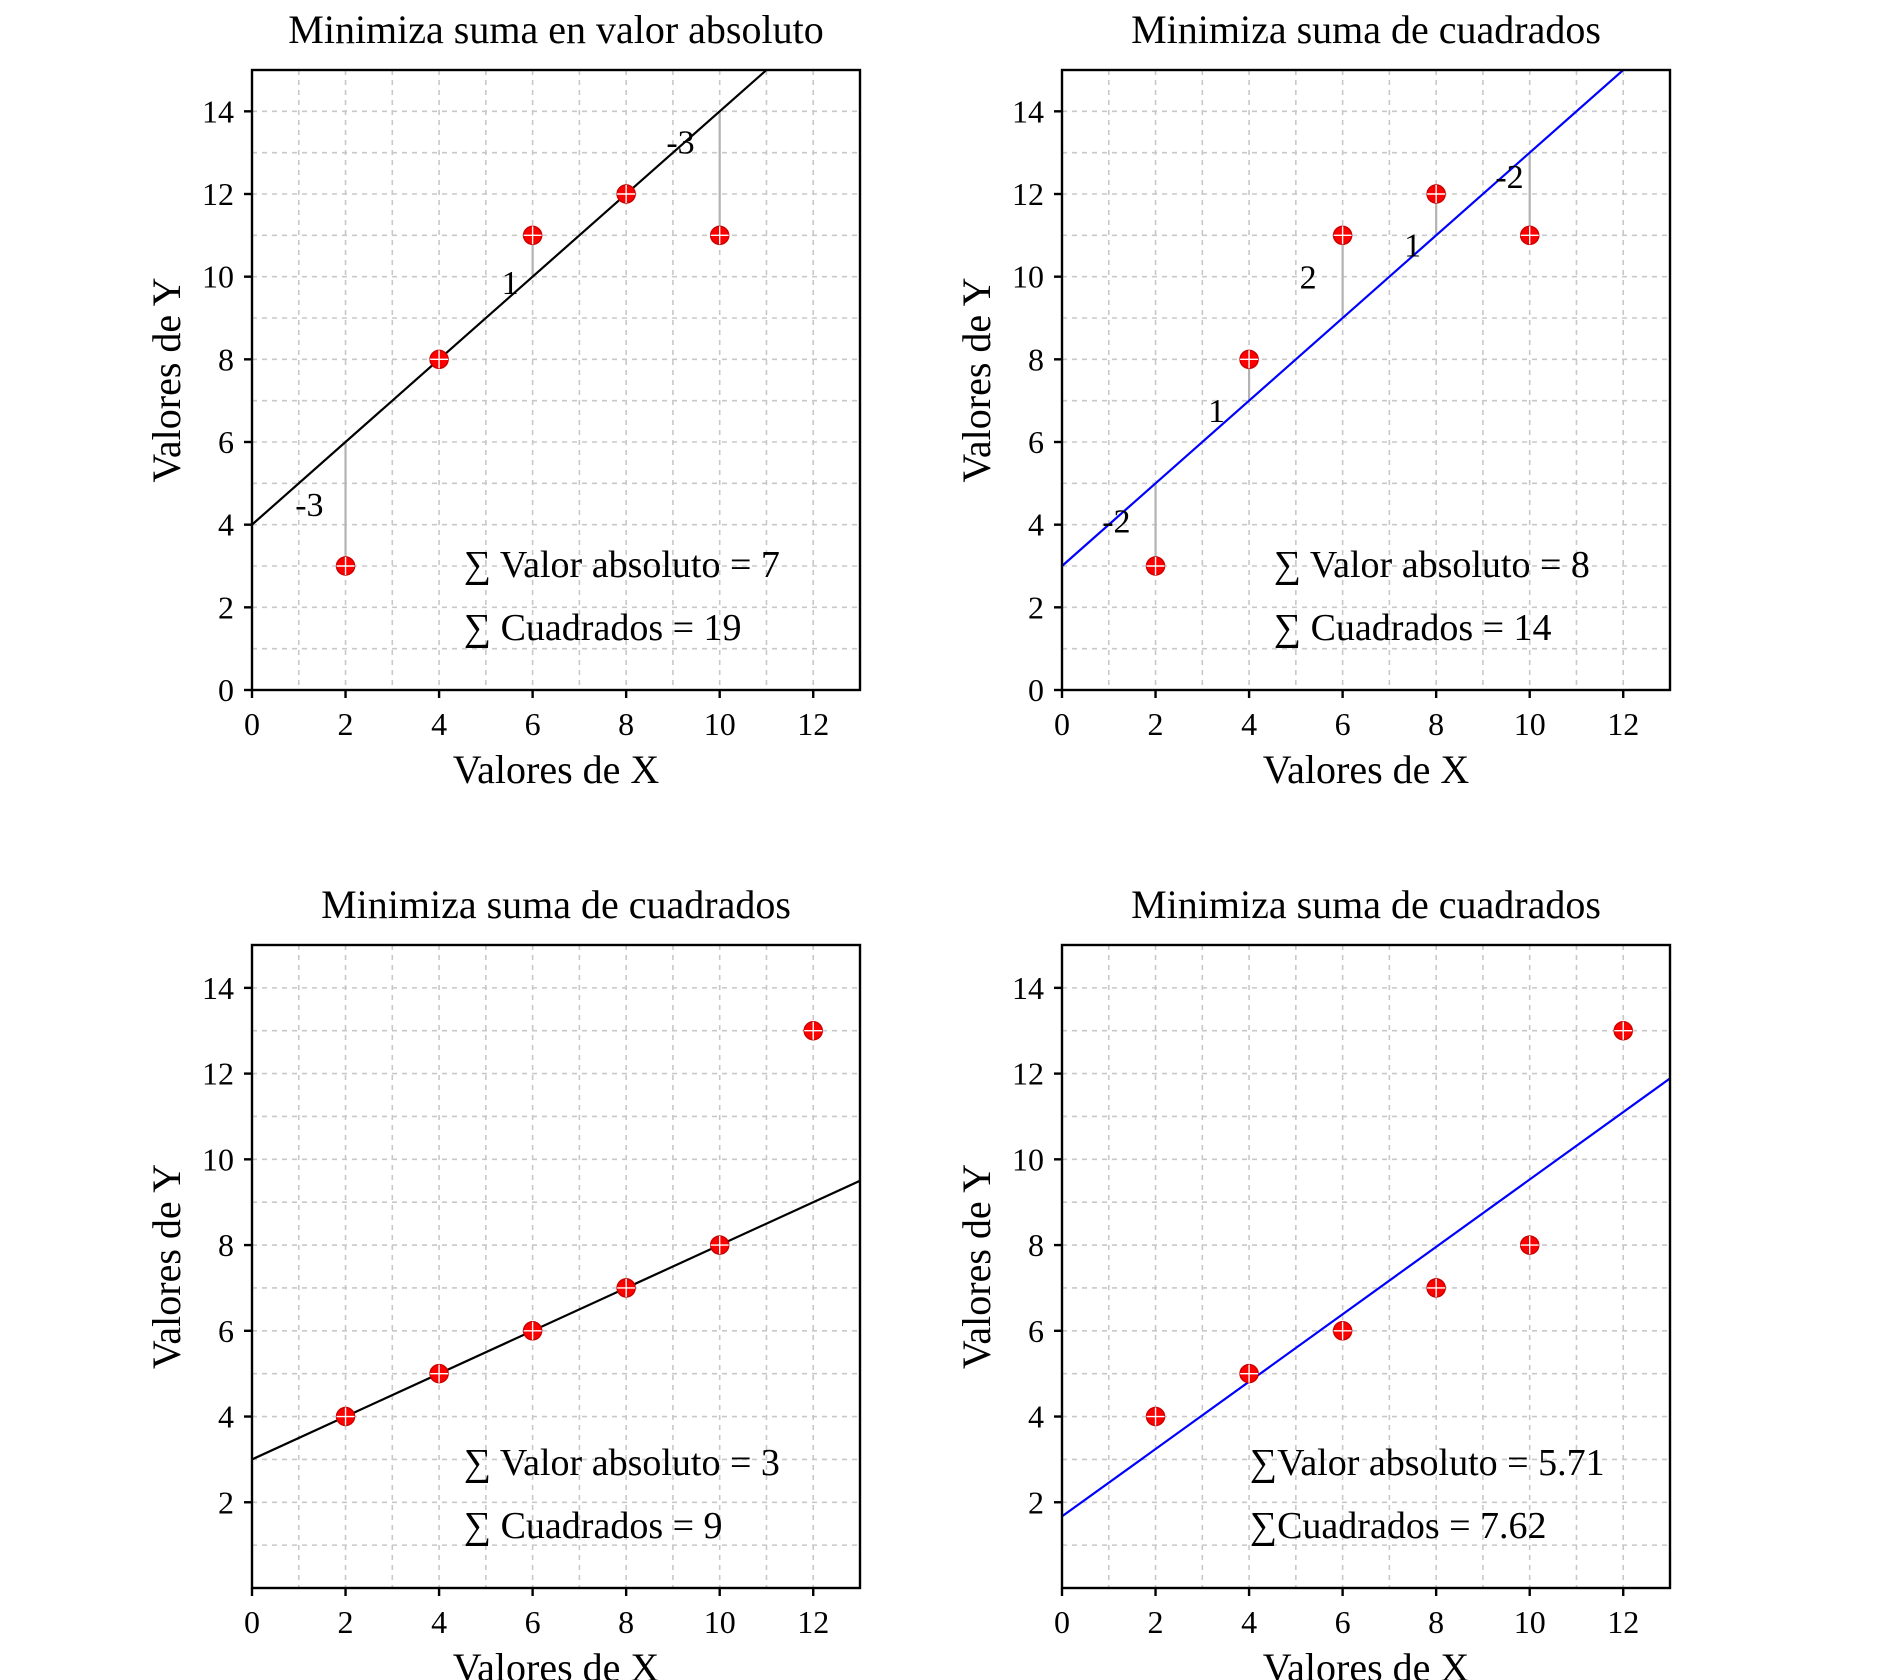 The image size is (1900, 1680). What do you see at coordinates (622, 565) in the screenshot?
I see `summary-annotation: ∑ Valor absoluto = 7` at bounding box center [622, 565].